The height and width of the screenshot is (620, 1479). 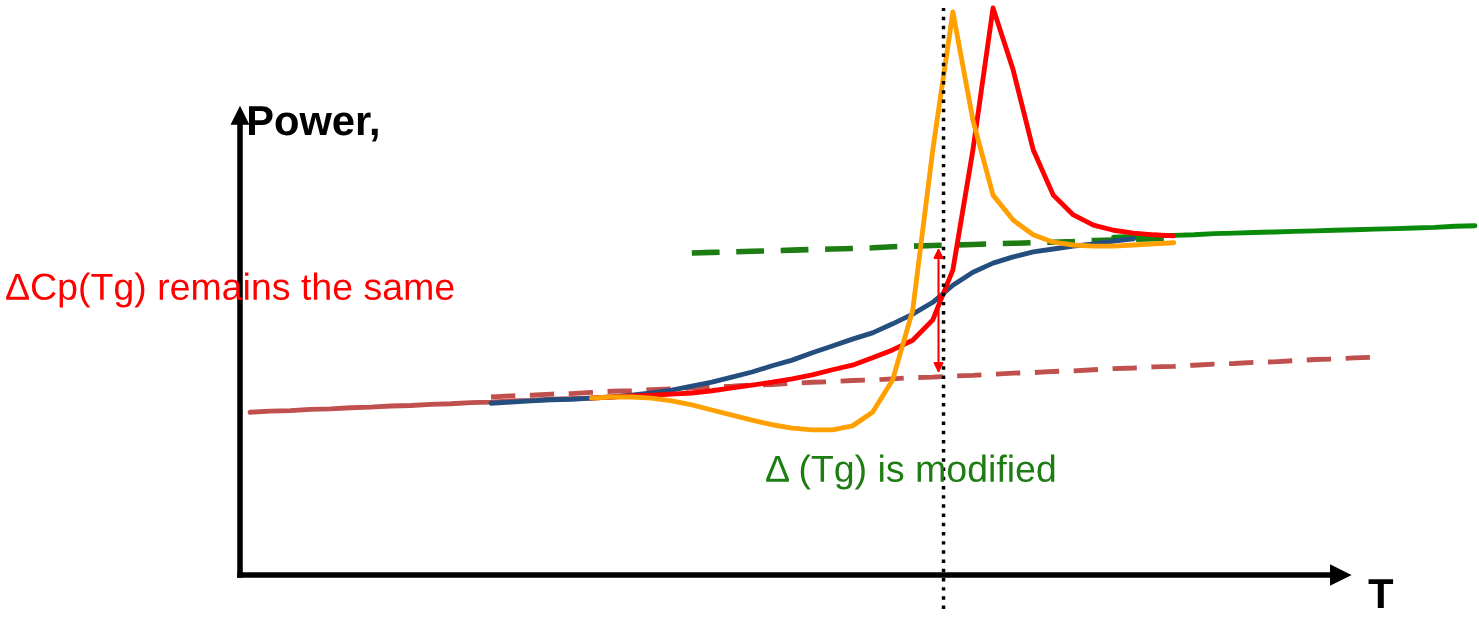 What do you see at coordinates (313, 124) in the screenshot?
I see `y-axis-title: Power,` at bounding box center [313, 124].